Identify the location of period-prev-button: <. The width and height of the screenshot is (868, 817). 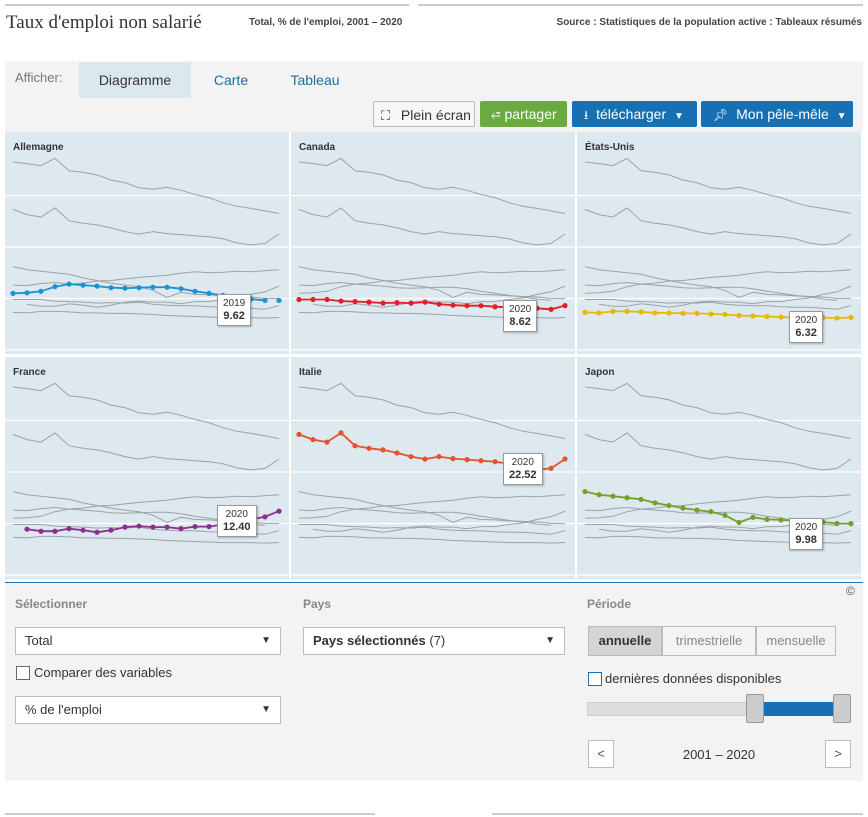
(601, 754).